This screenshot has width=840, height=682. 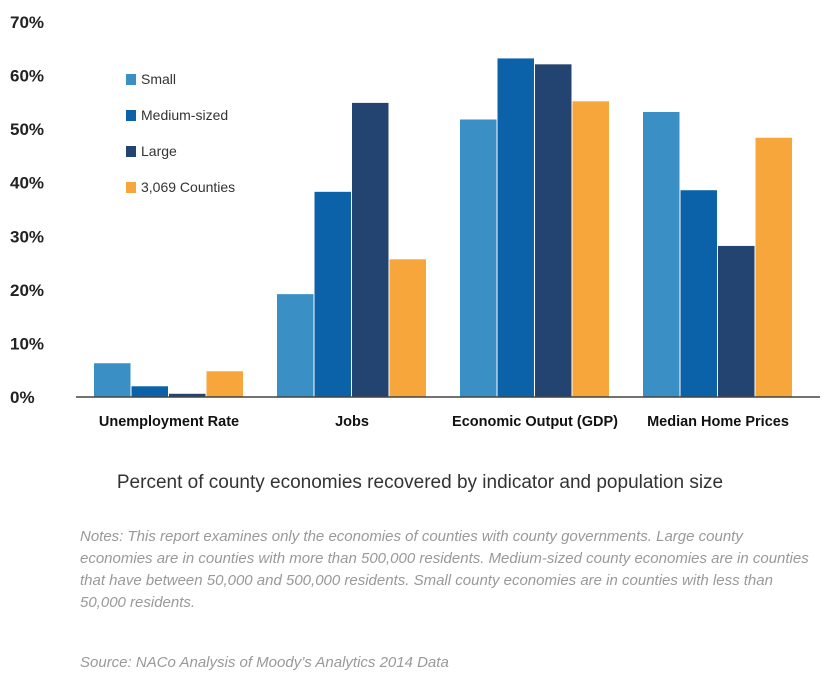 I want to click on legend-label: 3,069 Counties, so click(x=188, y=187).